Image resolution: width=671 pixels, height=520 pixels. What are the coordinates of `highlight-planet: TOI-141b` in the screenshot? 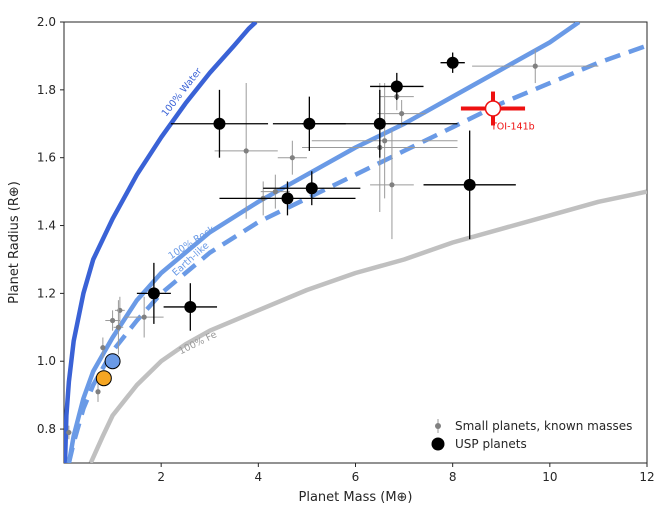 It's located at (497, 112).